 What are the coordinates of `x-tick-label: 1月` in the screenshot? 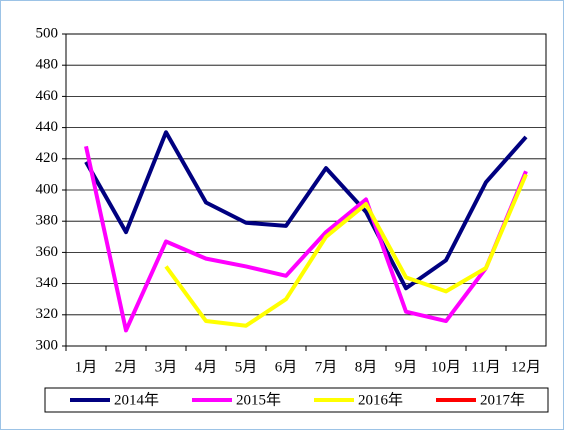 It's located at (86, 367).